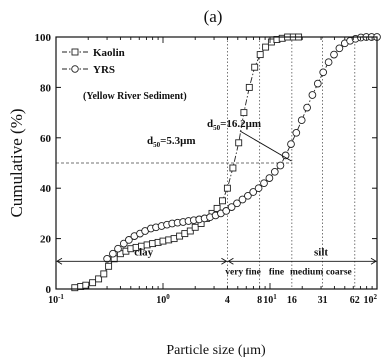  I want to click on d50-kaolin-label-value: =5.3μm, so click(177, 141).